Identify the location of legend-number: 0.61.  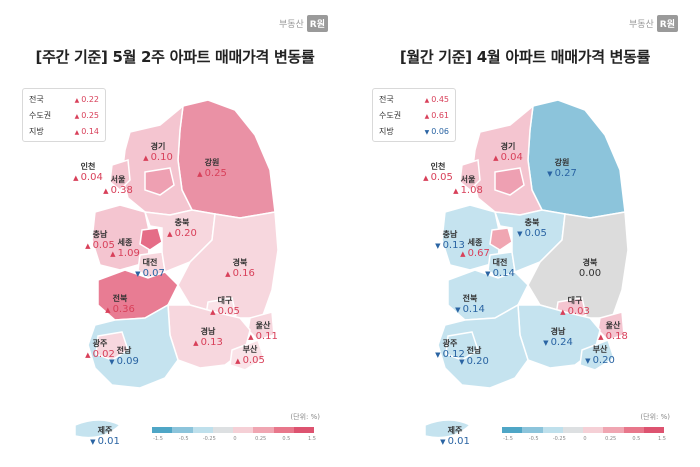
(440, 115).